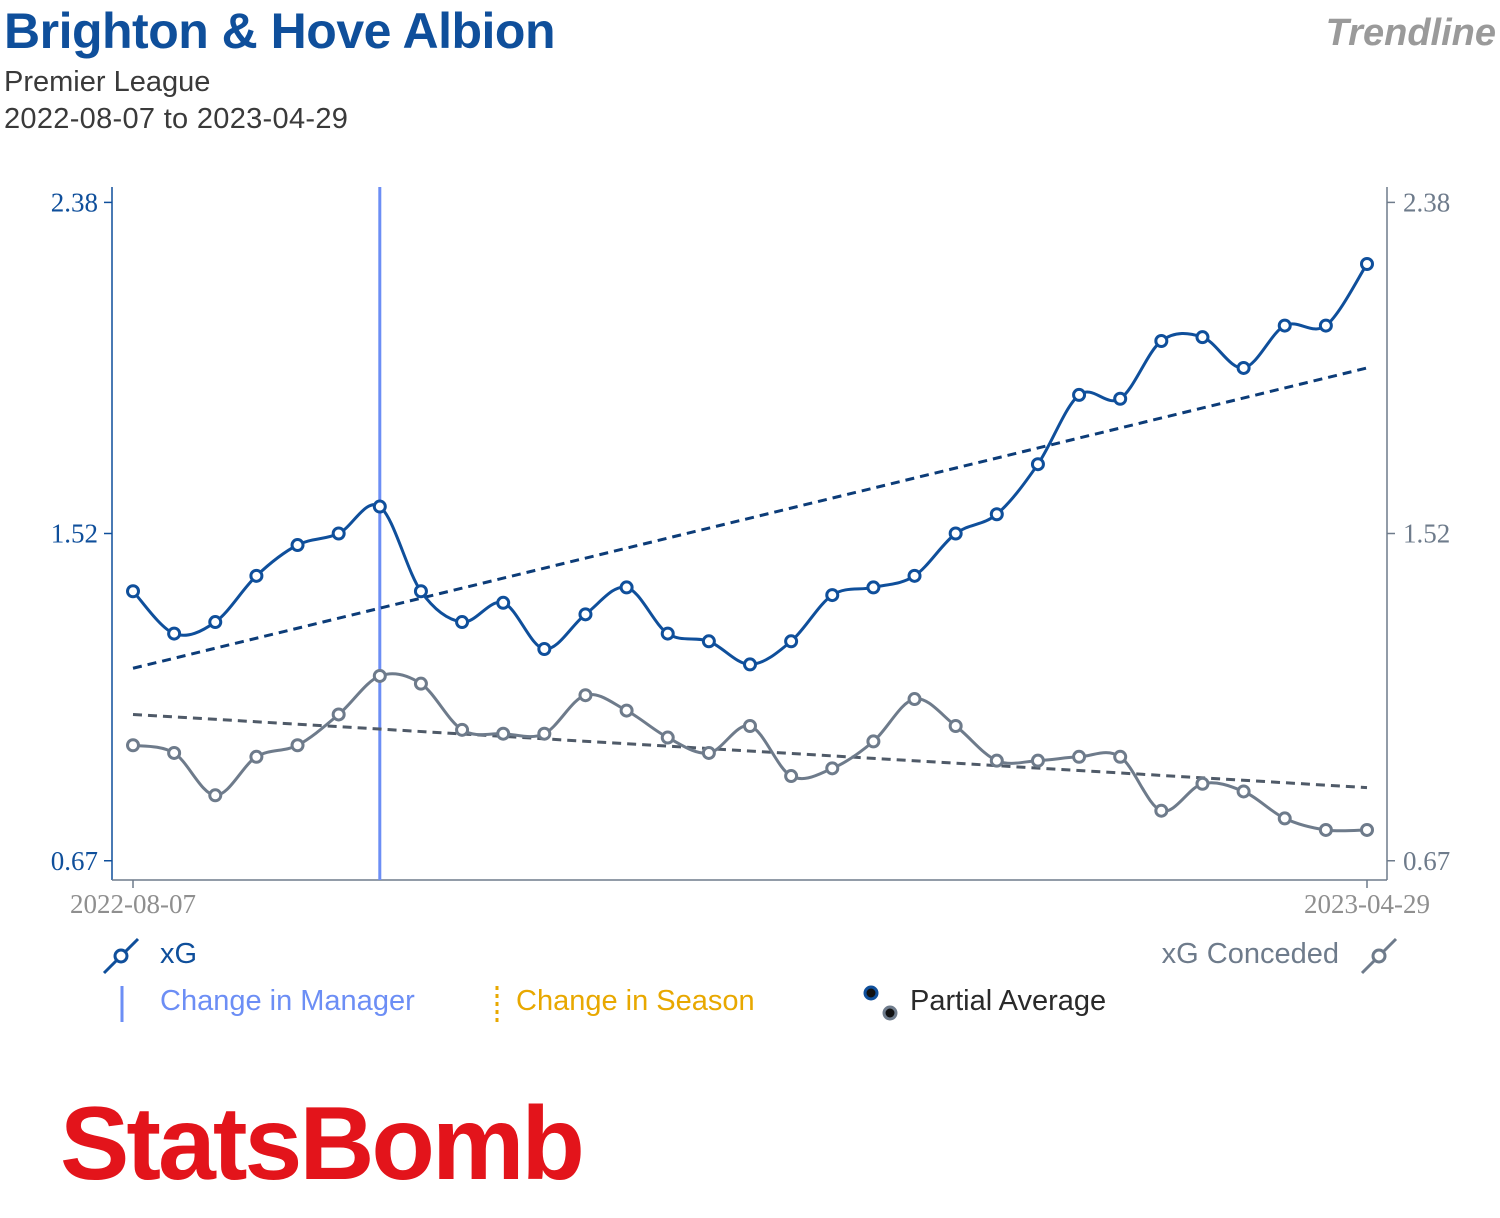 This screenshot has height=1218, width=1500. I want to click on y-tick-label-right: 2.38, so click(1426, 202).